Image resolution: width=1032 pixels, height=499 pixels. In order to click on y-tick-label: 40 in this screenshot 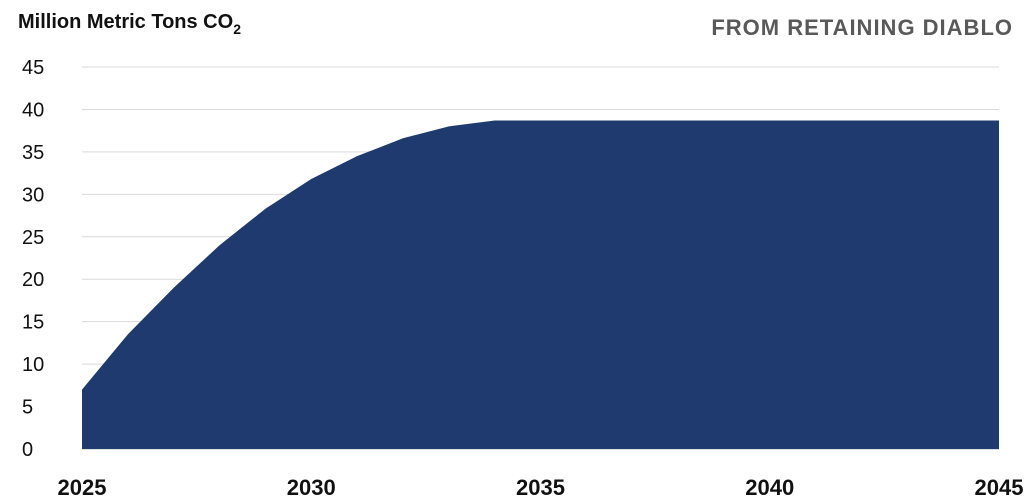, I will do `click(33, 110)`.